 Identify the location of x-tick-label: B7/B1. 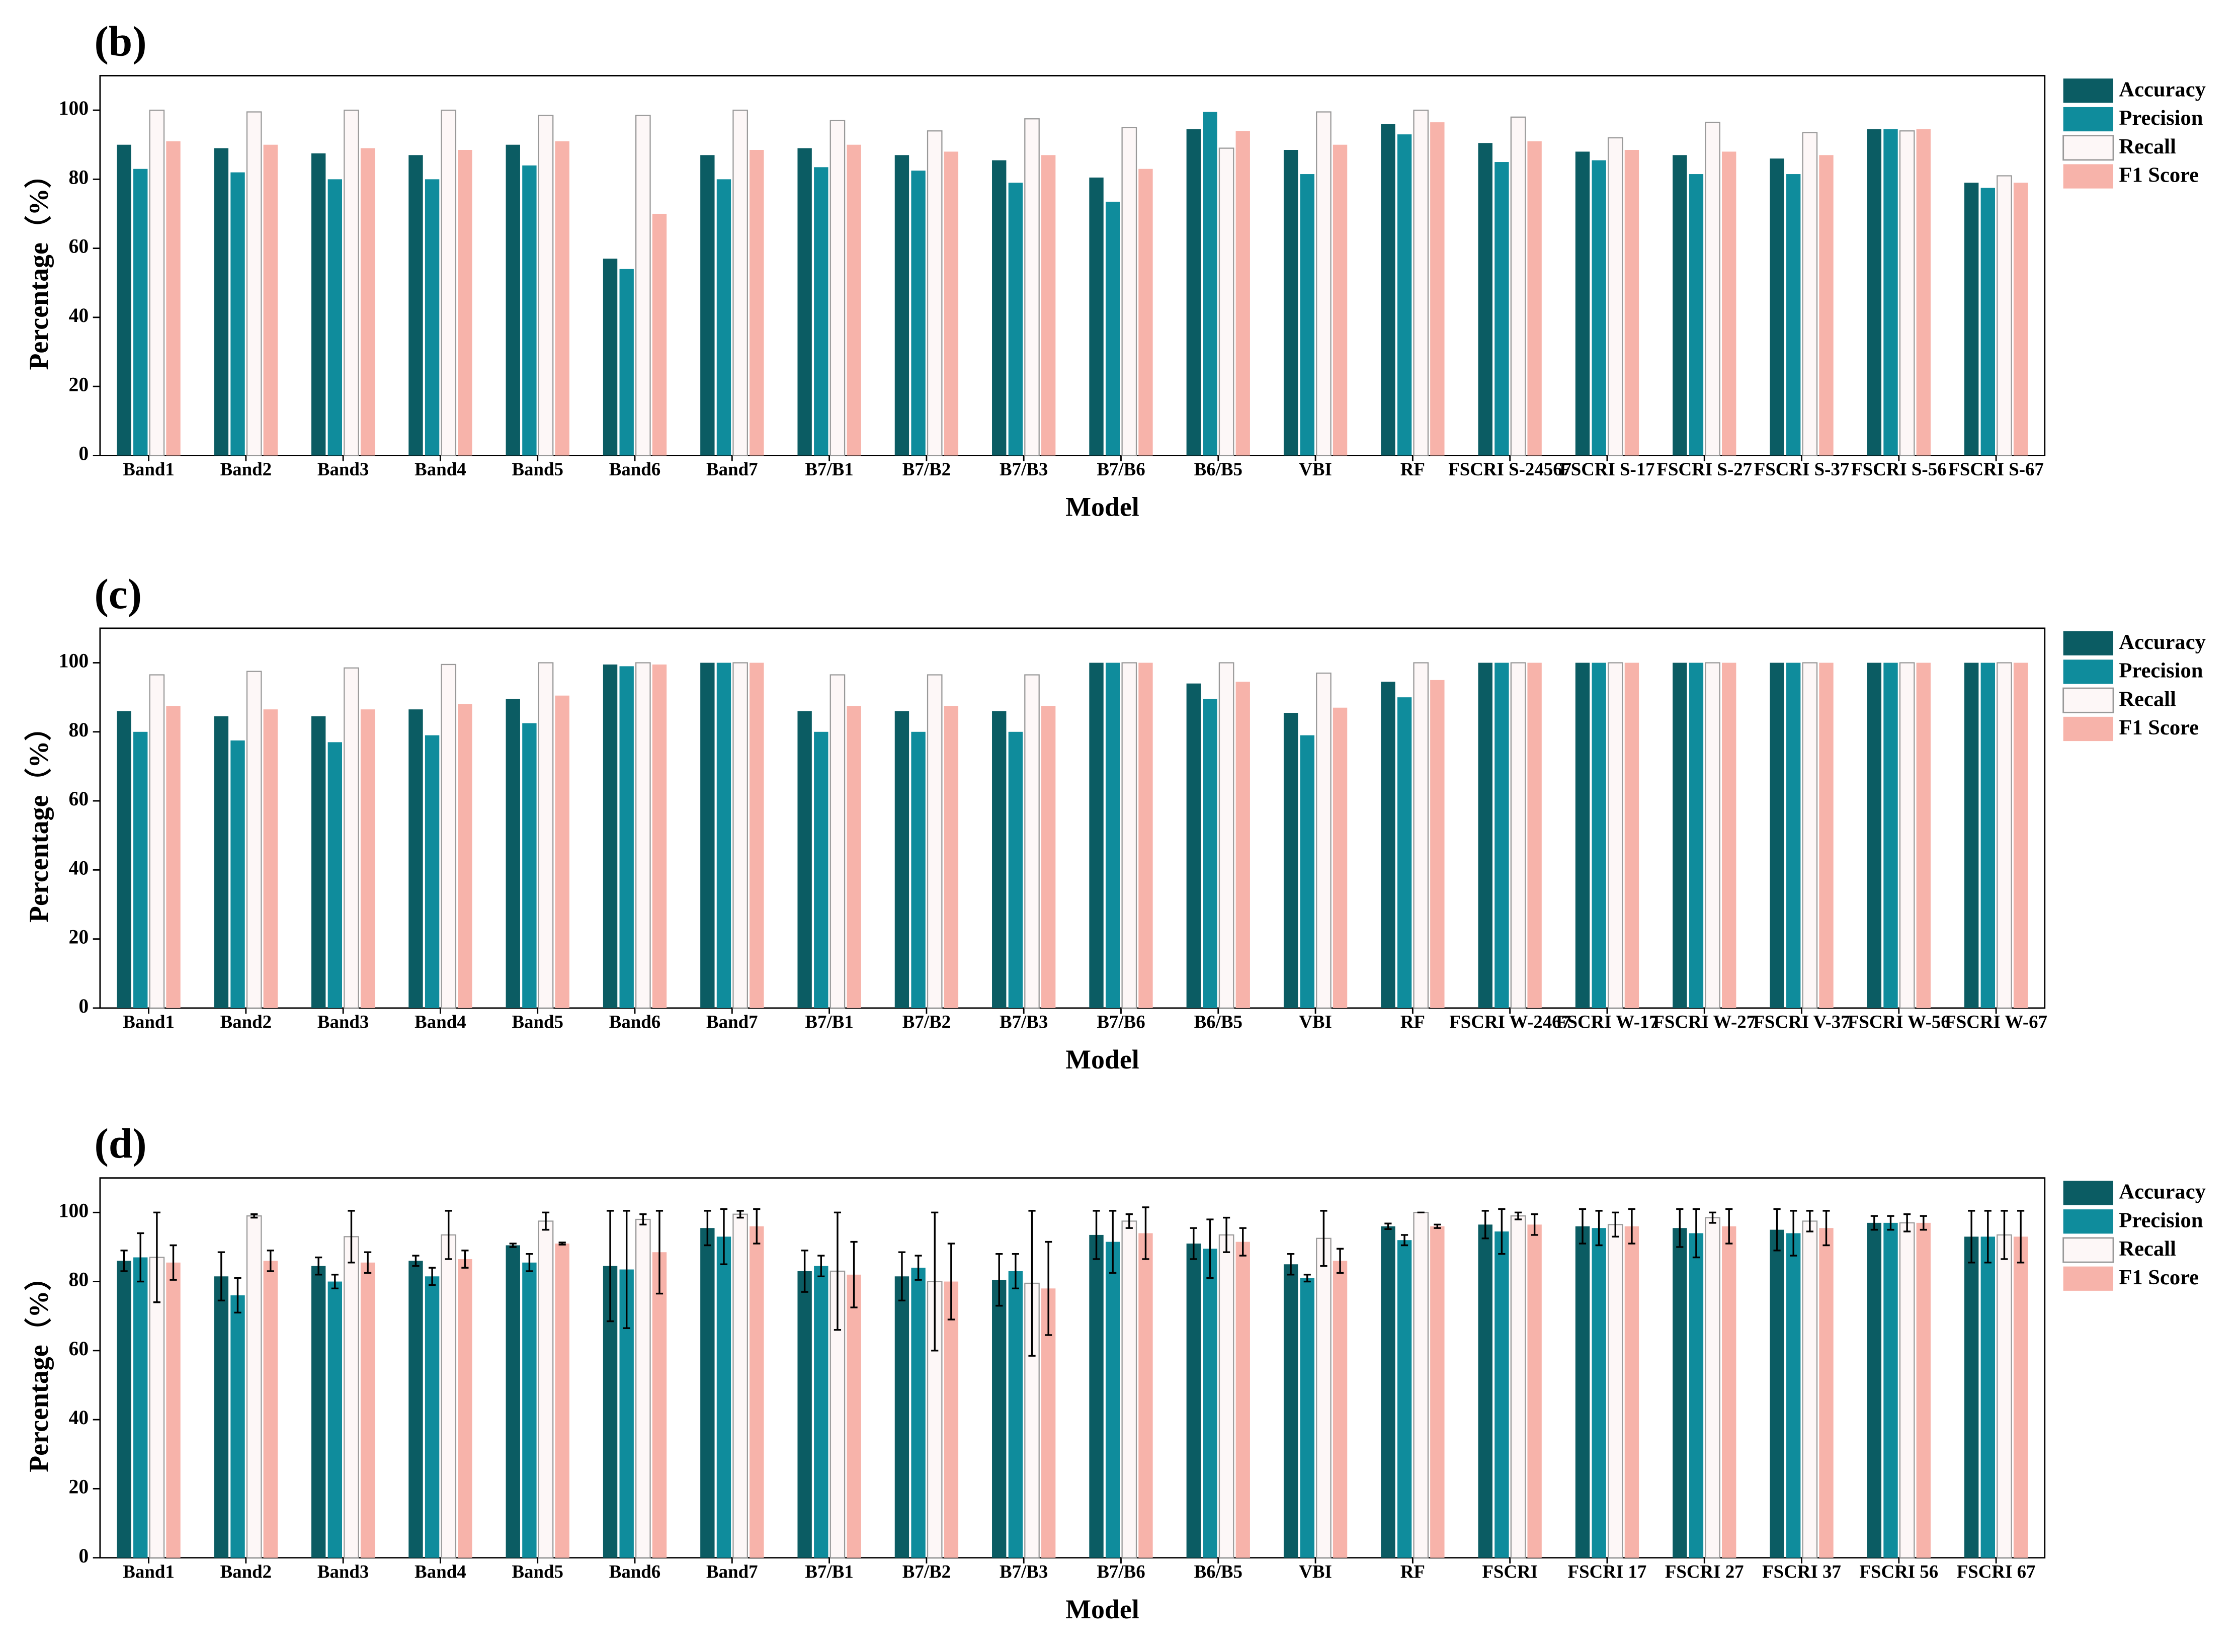
(829, 469).